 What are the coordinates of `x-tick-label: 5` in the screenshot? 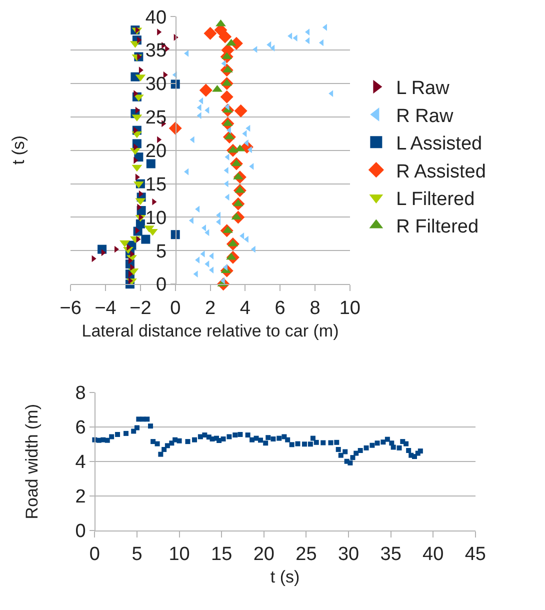 It's located at (137, 555).